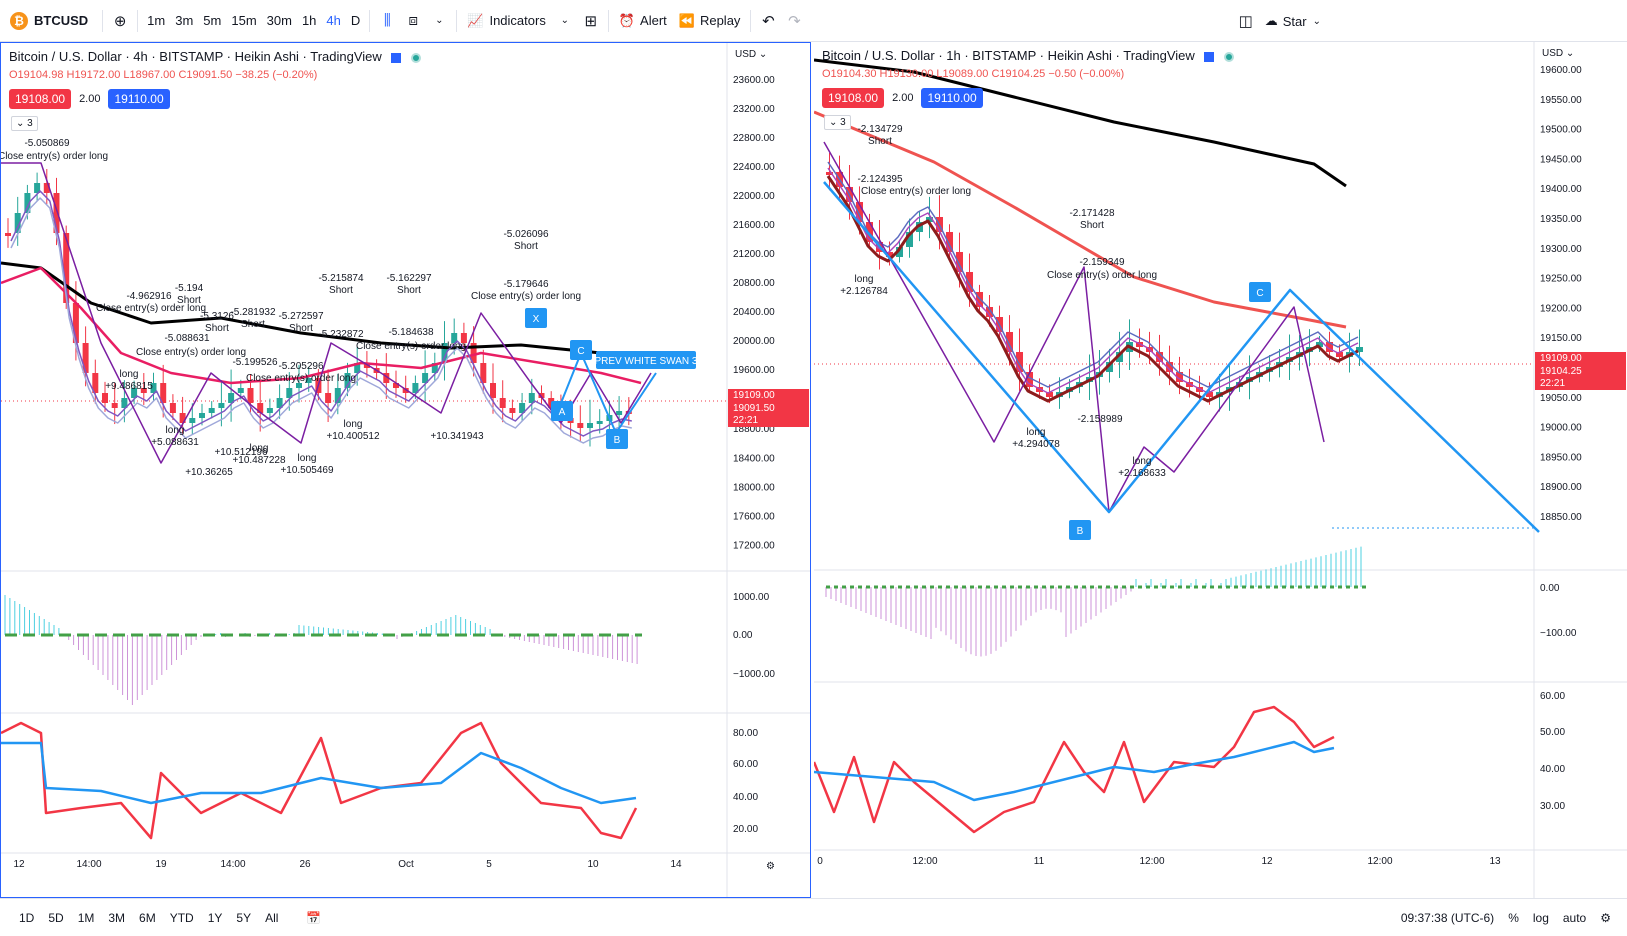  I want to click on alert-button: ⏰ Alert, so click(643, 21).